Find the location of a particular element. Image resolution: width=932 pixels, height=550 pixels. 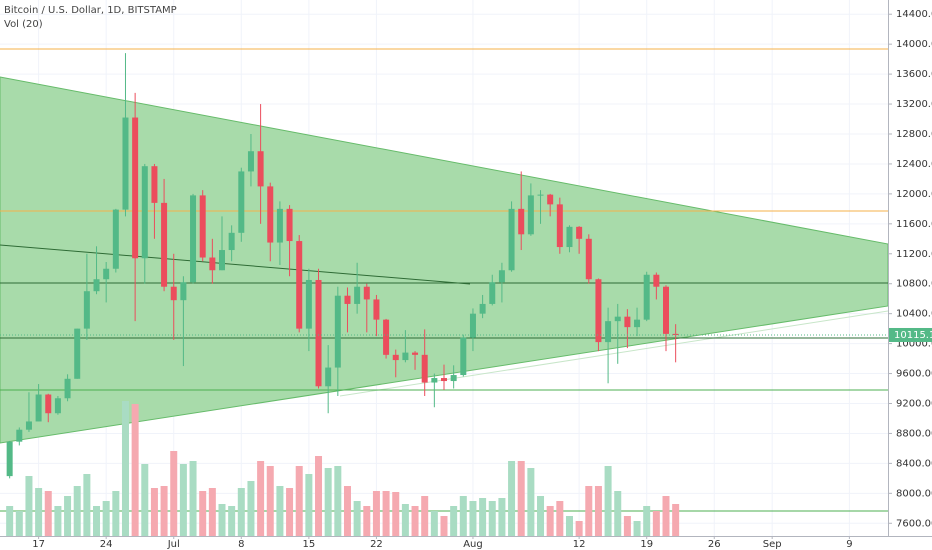

x-tick-label: 19 is located at coordinates (646, 544).